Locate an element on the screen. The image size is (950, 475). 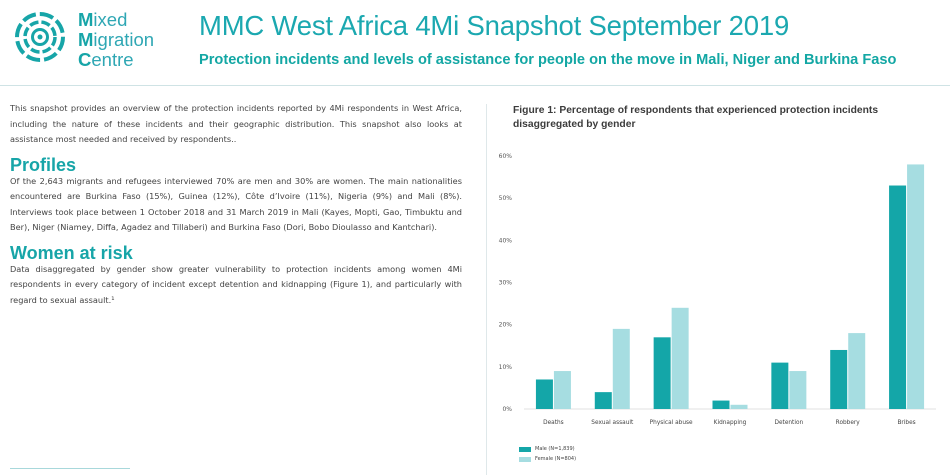
x-tick-label: Detention is located at coordinates (789, 423).